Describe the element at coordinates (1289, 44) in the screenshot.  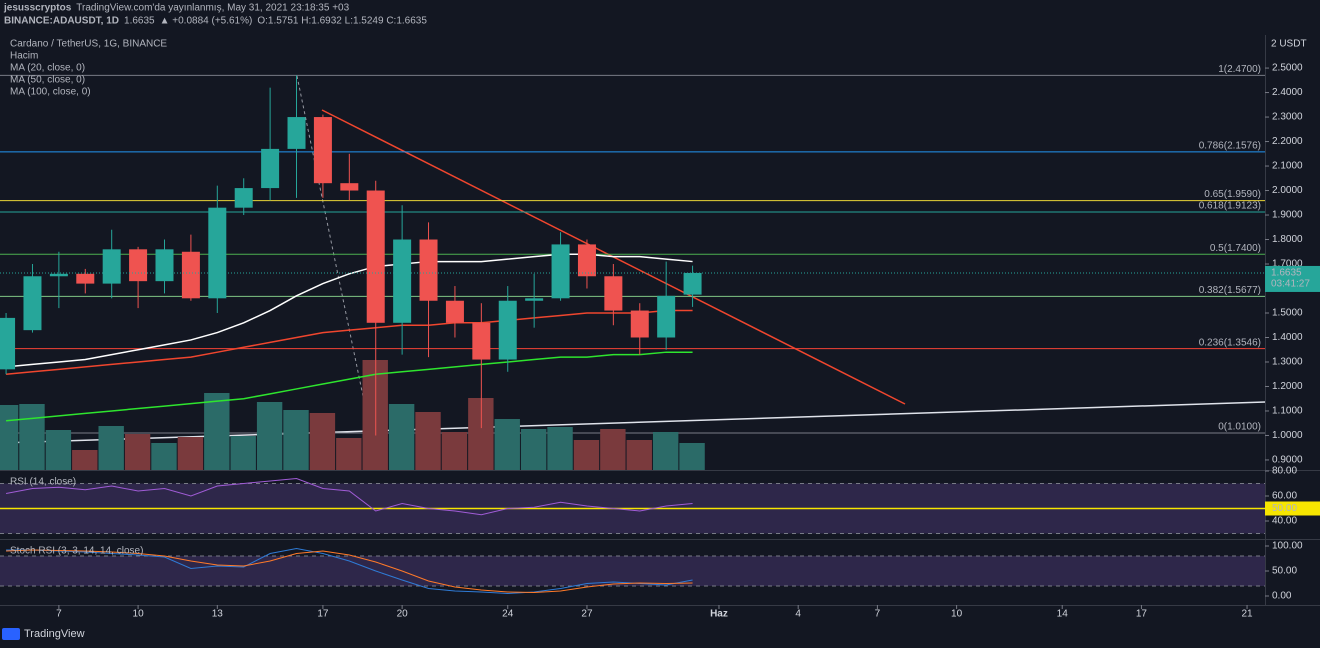
I see `currency-label: 2 USDT` at that location.